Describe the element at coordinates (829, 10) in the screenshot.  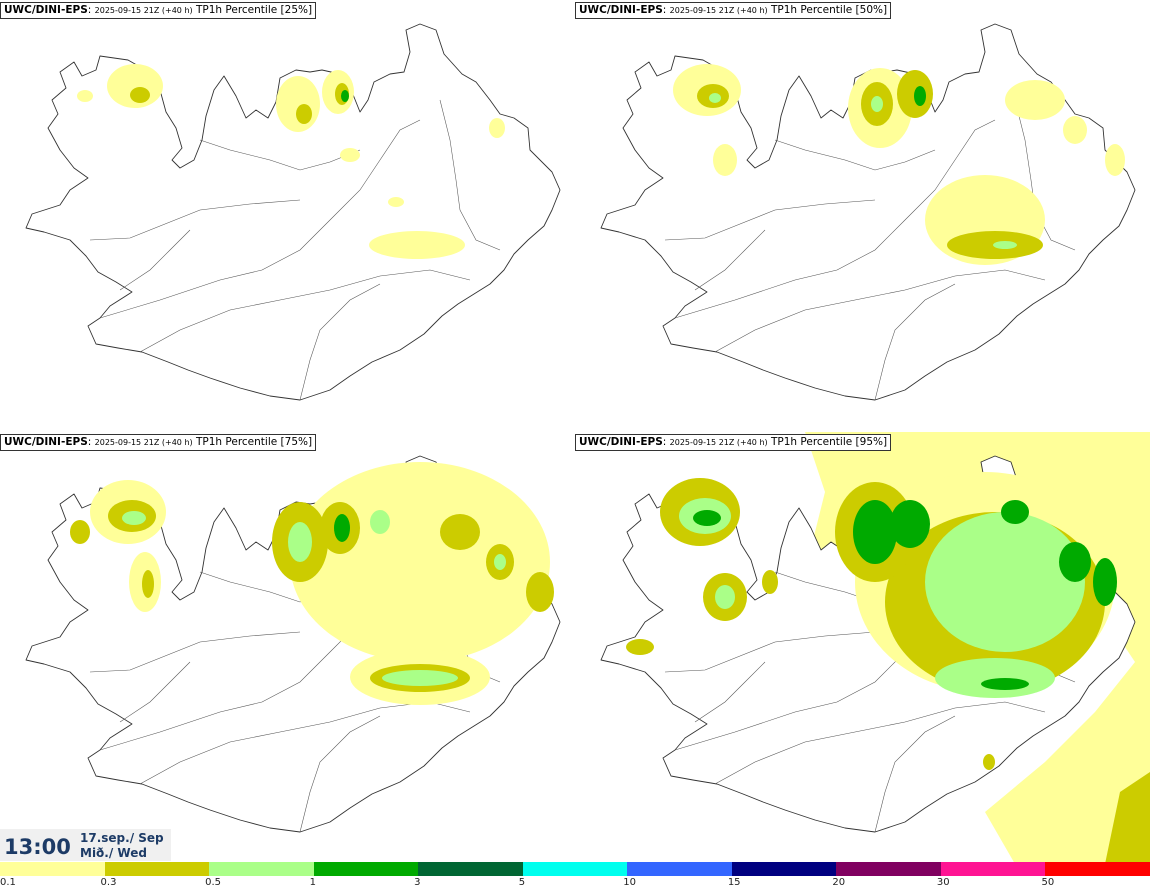
I see `product-name: TP1h Percentile [50%]` at that location.